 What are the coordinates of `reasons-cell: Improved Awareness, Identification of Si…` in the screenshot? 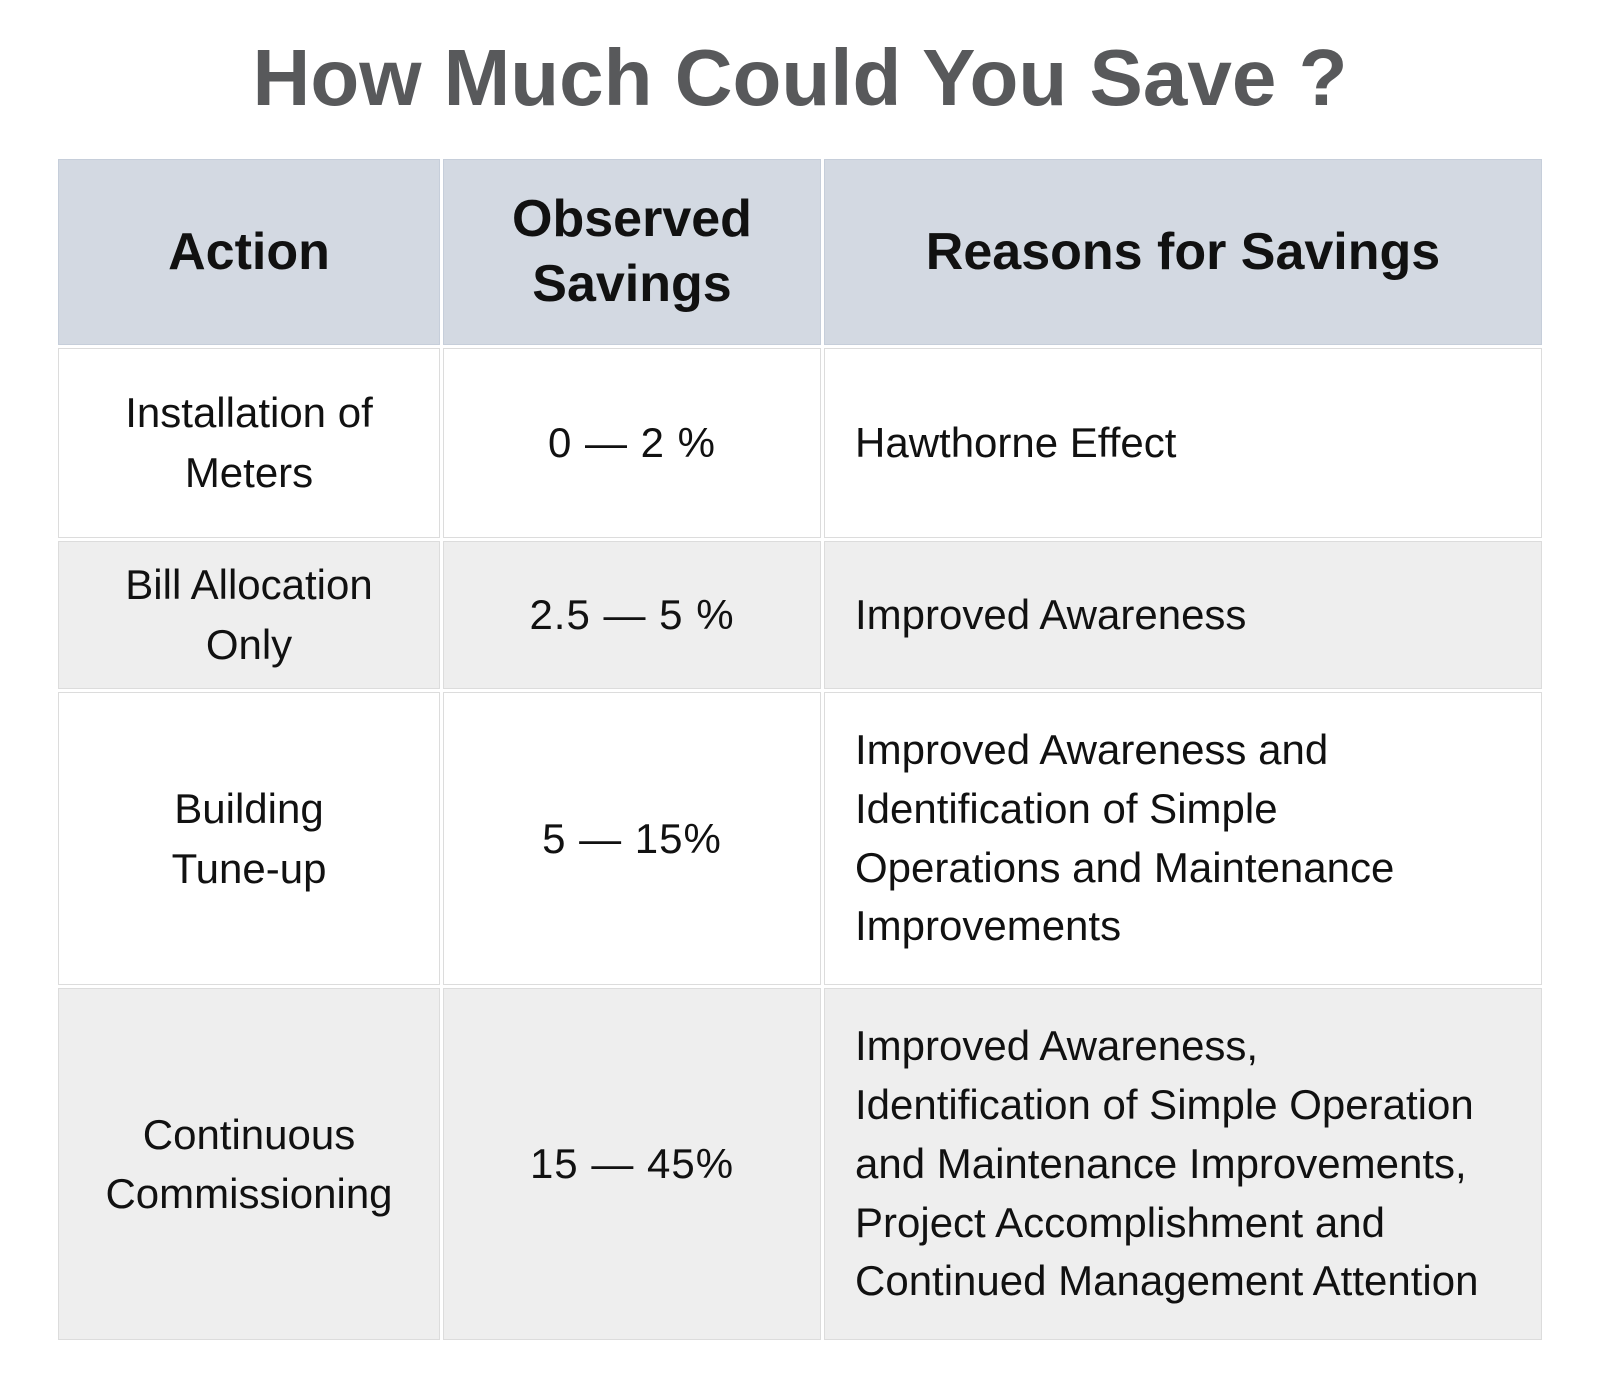 It's located at (1183, 1164).